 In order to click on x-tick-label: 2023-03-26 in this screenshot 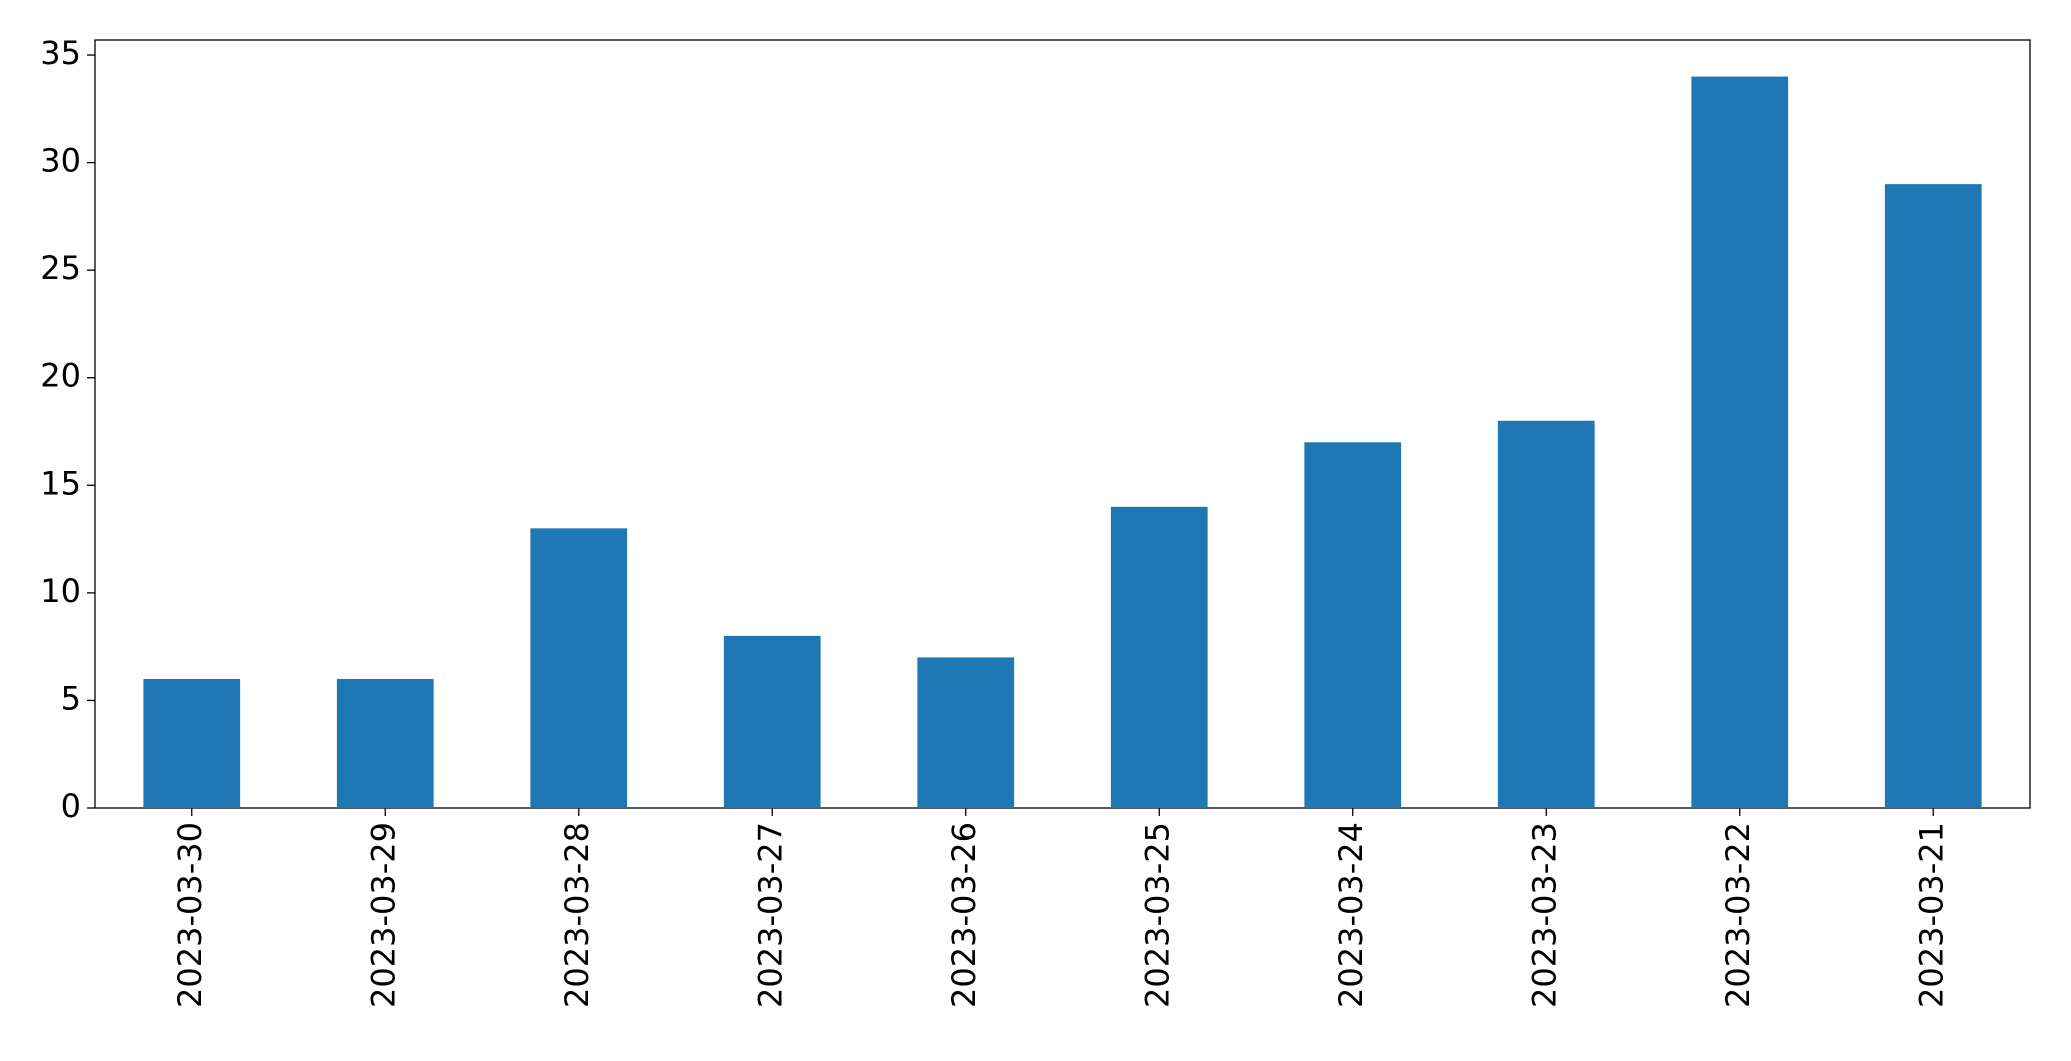, I will do `click(964, 915)`.